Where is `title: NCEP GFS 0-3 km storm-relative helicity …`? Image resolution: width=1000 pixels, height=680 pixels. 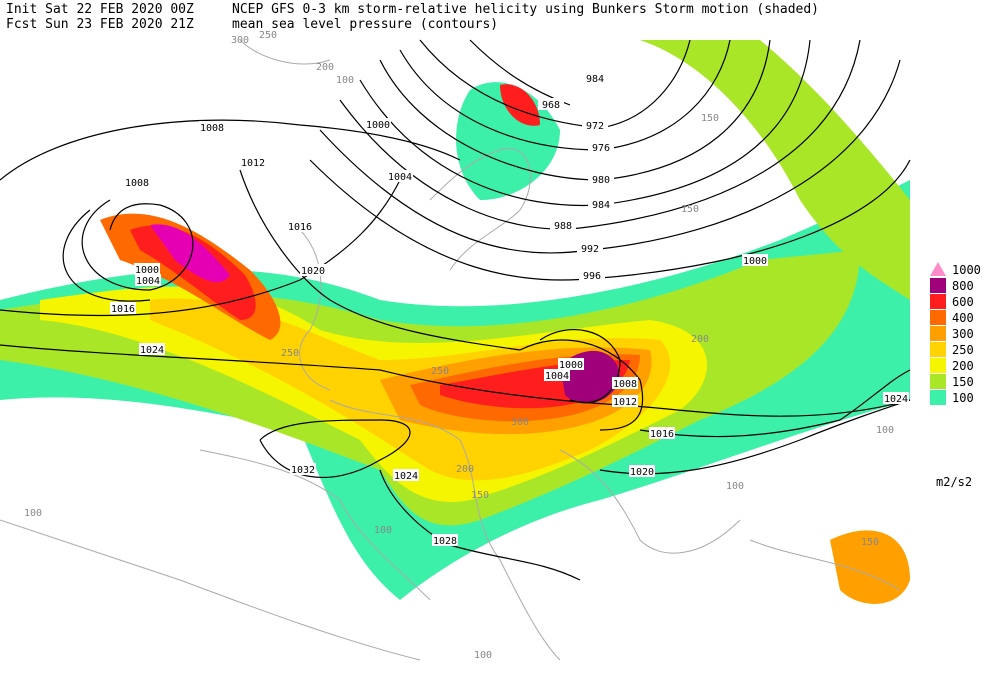 title: NCEP GFS 0-3 km storm-relative helicity … is located at coordinates (525, 9).